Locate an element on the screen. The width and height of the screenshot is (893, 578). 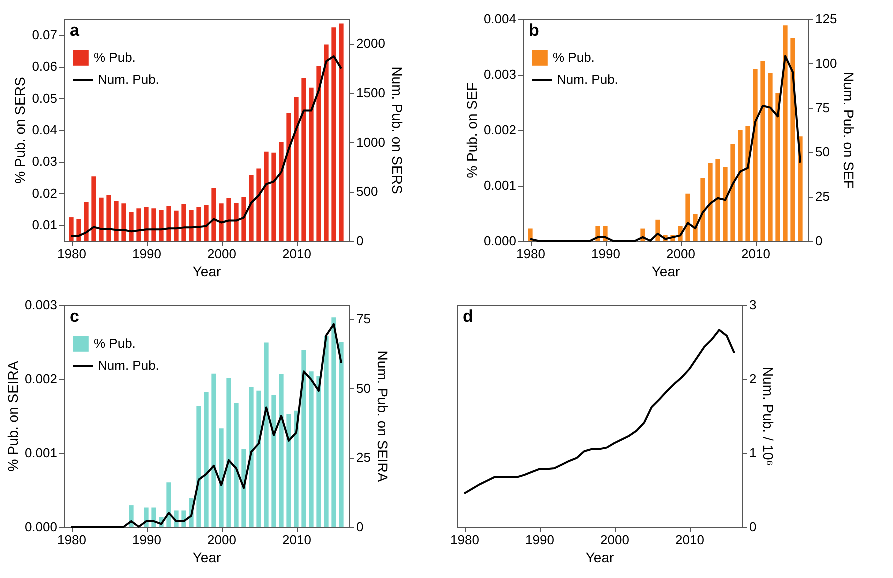
y2-tick-label: 1 is located at coordinates (753, 453).